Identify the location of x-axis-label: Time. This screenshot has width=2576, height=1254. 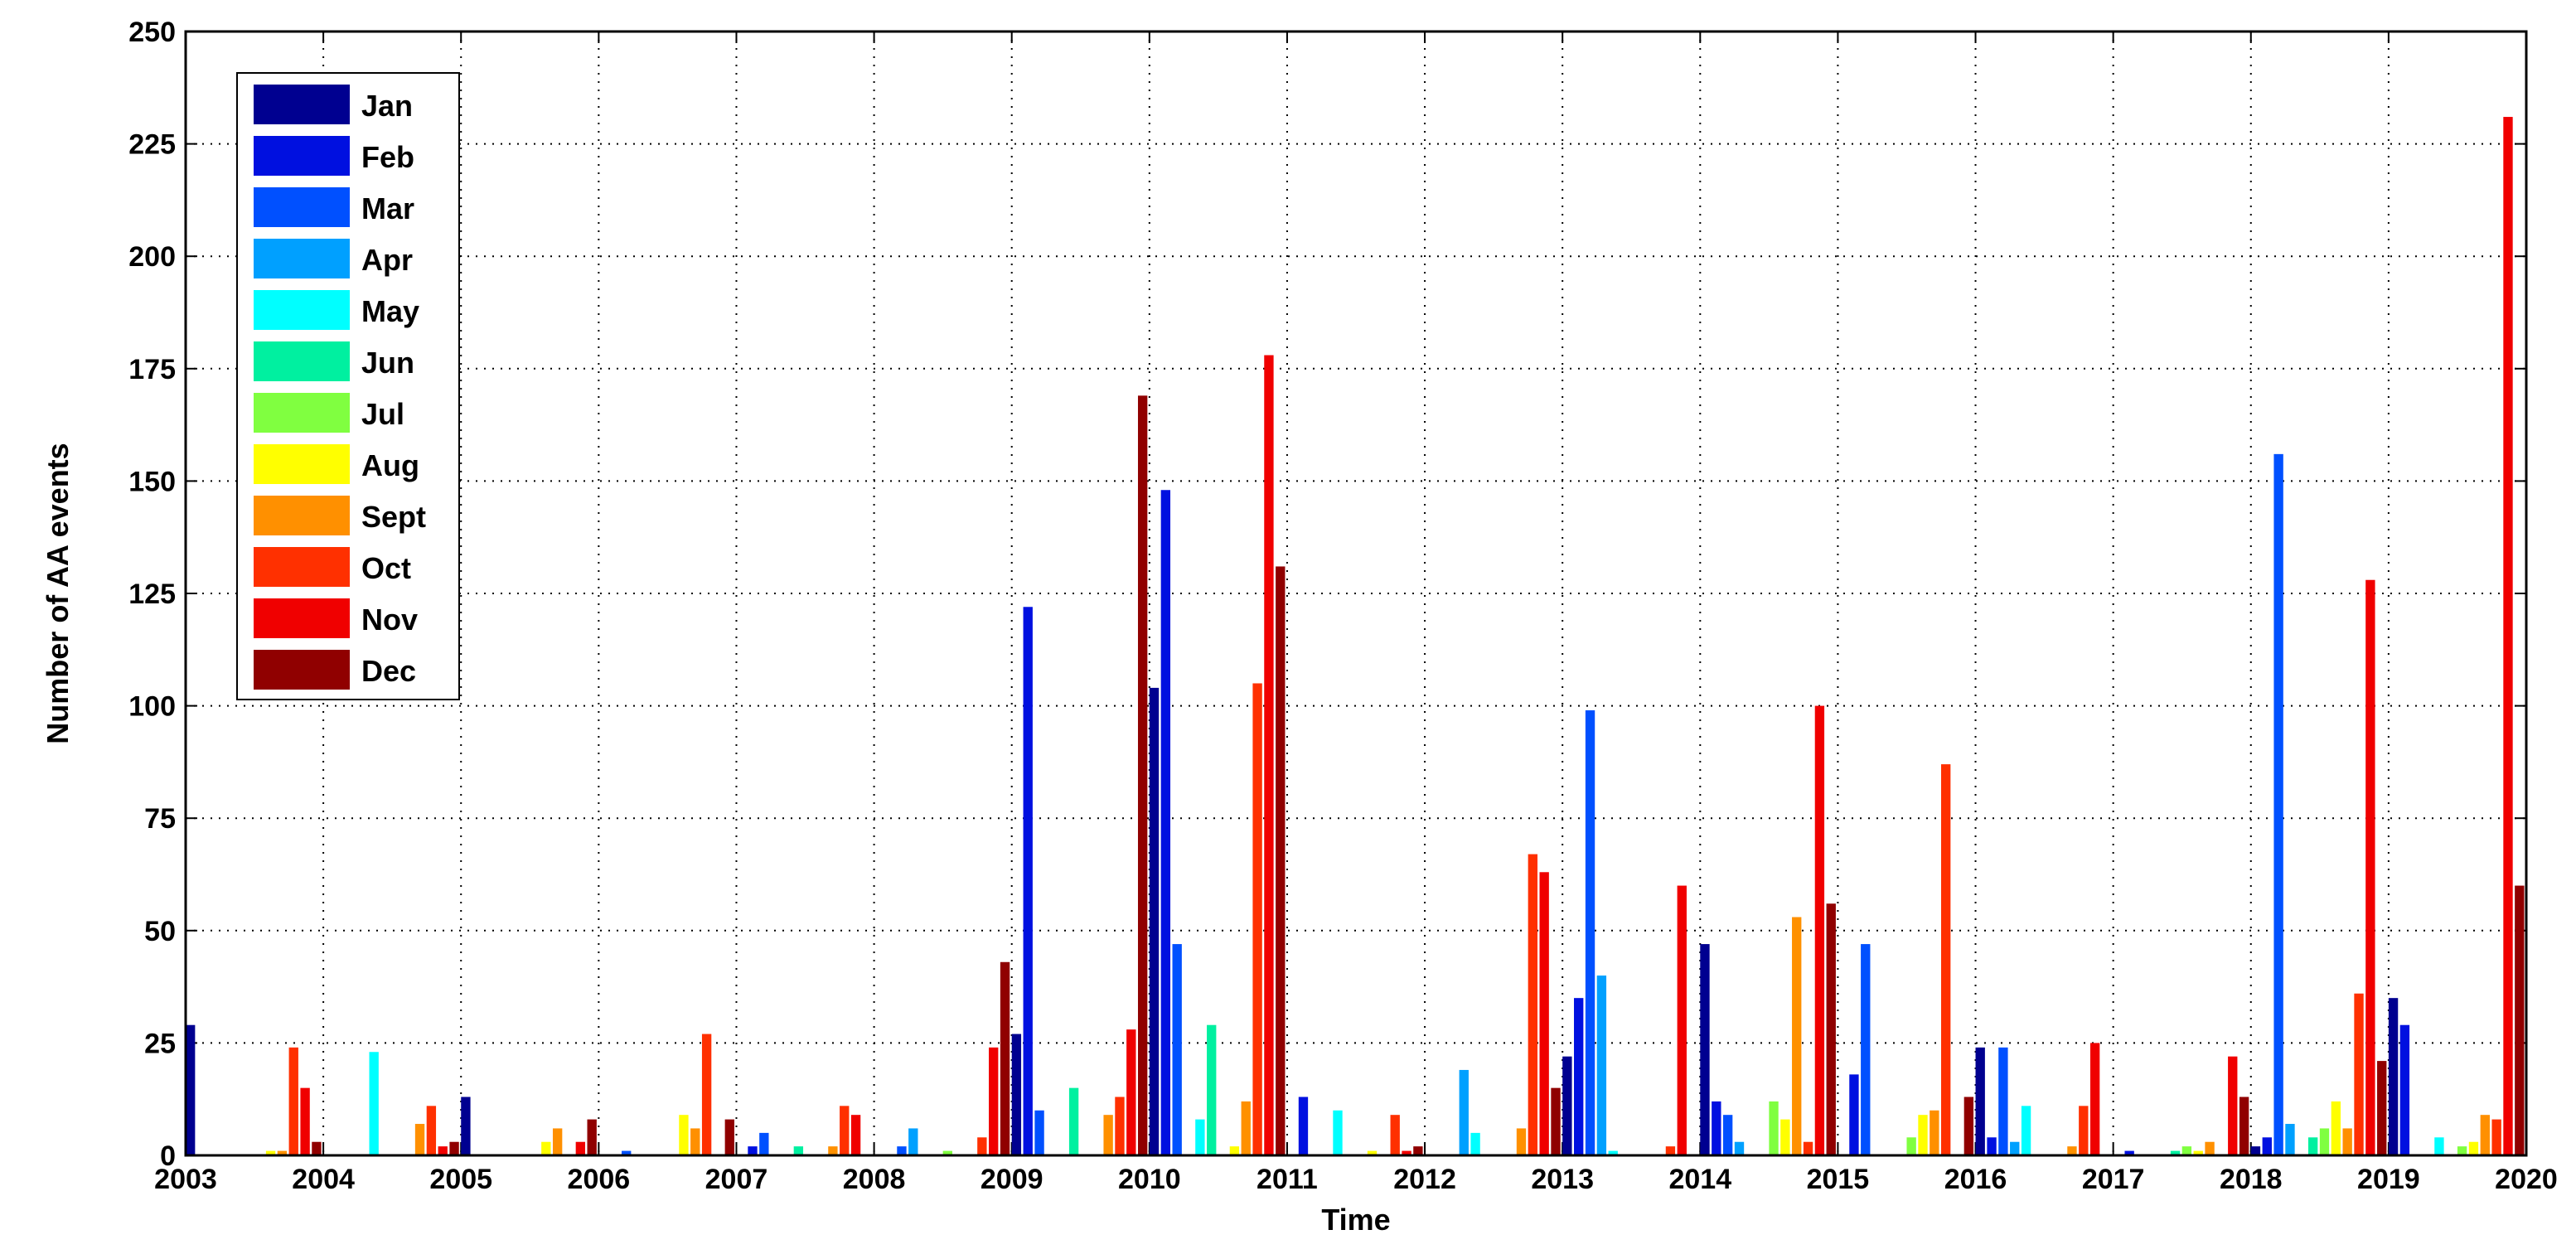
(1355, 1220).